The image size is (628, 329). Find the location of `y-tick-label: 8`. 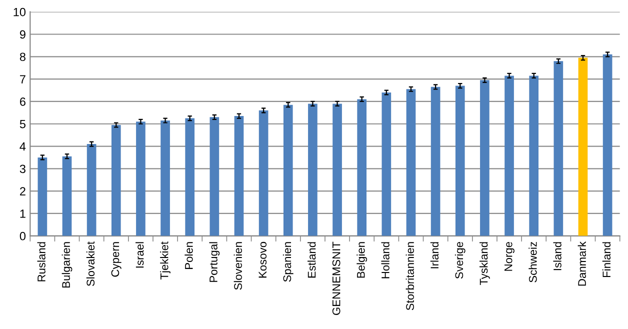

y-tick-label: 8 is located at coordinates (23, 57).